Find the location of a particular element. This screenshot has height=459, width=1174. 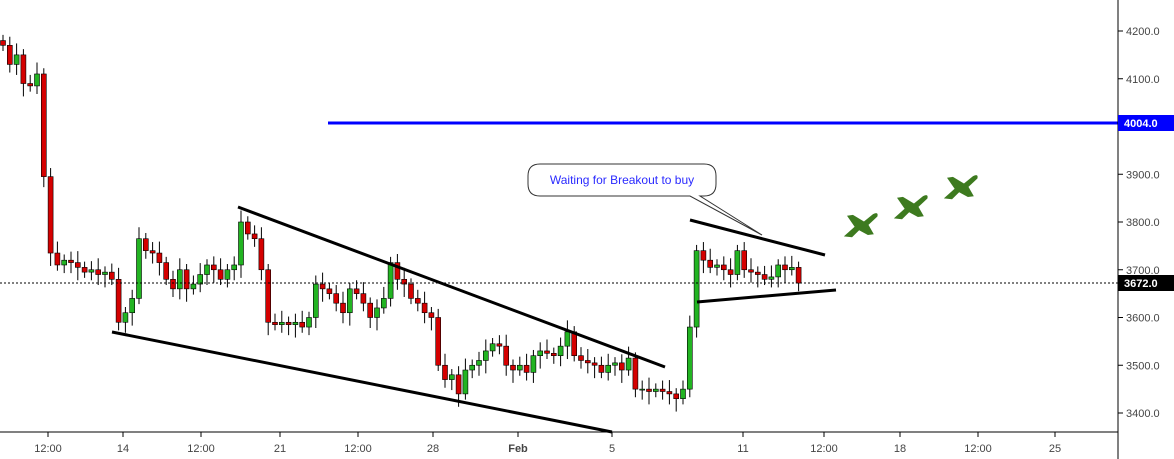

level-price-badge is located at coordinates (1146, 123).